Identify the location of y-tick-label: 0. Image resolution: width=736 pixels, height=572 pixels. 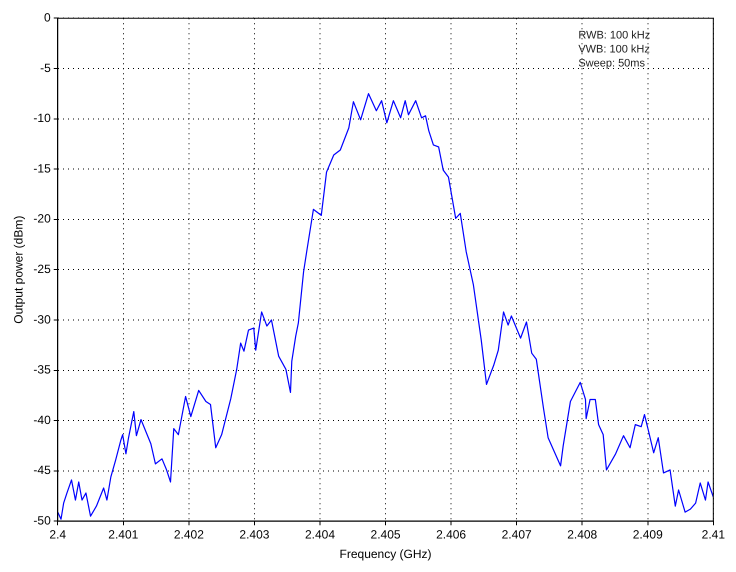
(48, 17).